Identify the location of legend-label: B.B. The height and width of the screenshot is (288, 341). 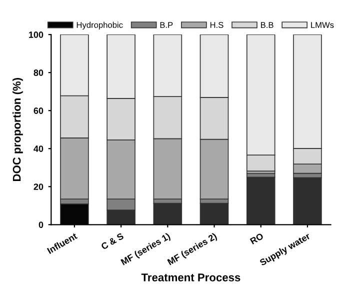
(267, 25).